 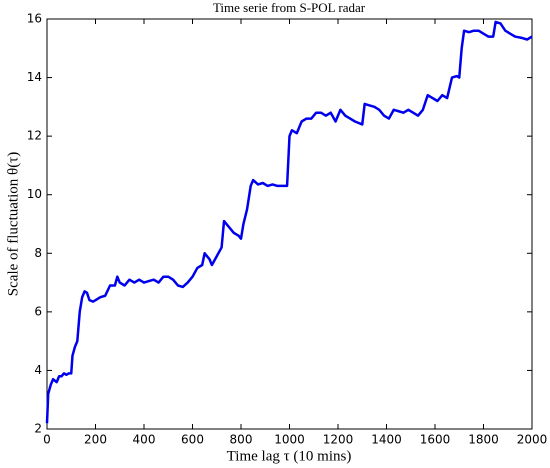 I want to click on x-tick-label: 400, so click(x=144, y=440).